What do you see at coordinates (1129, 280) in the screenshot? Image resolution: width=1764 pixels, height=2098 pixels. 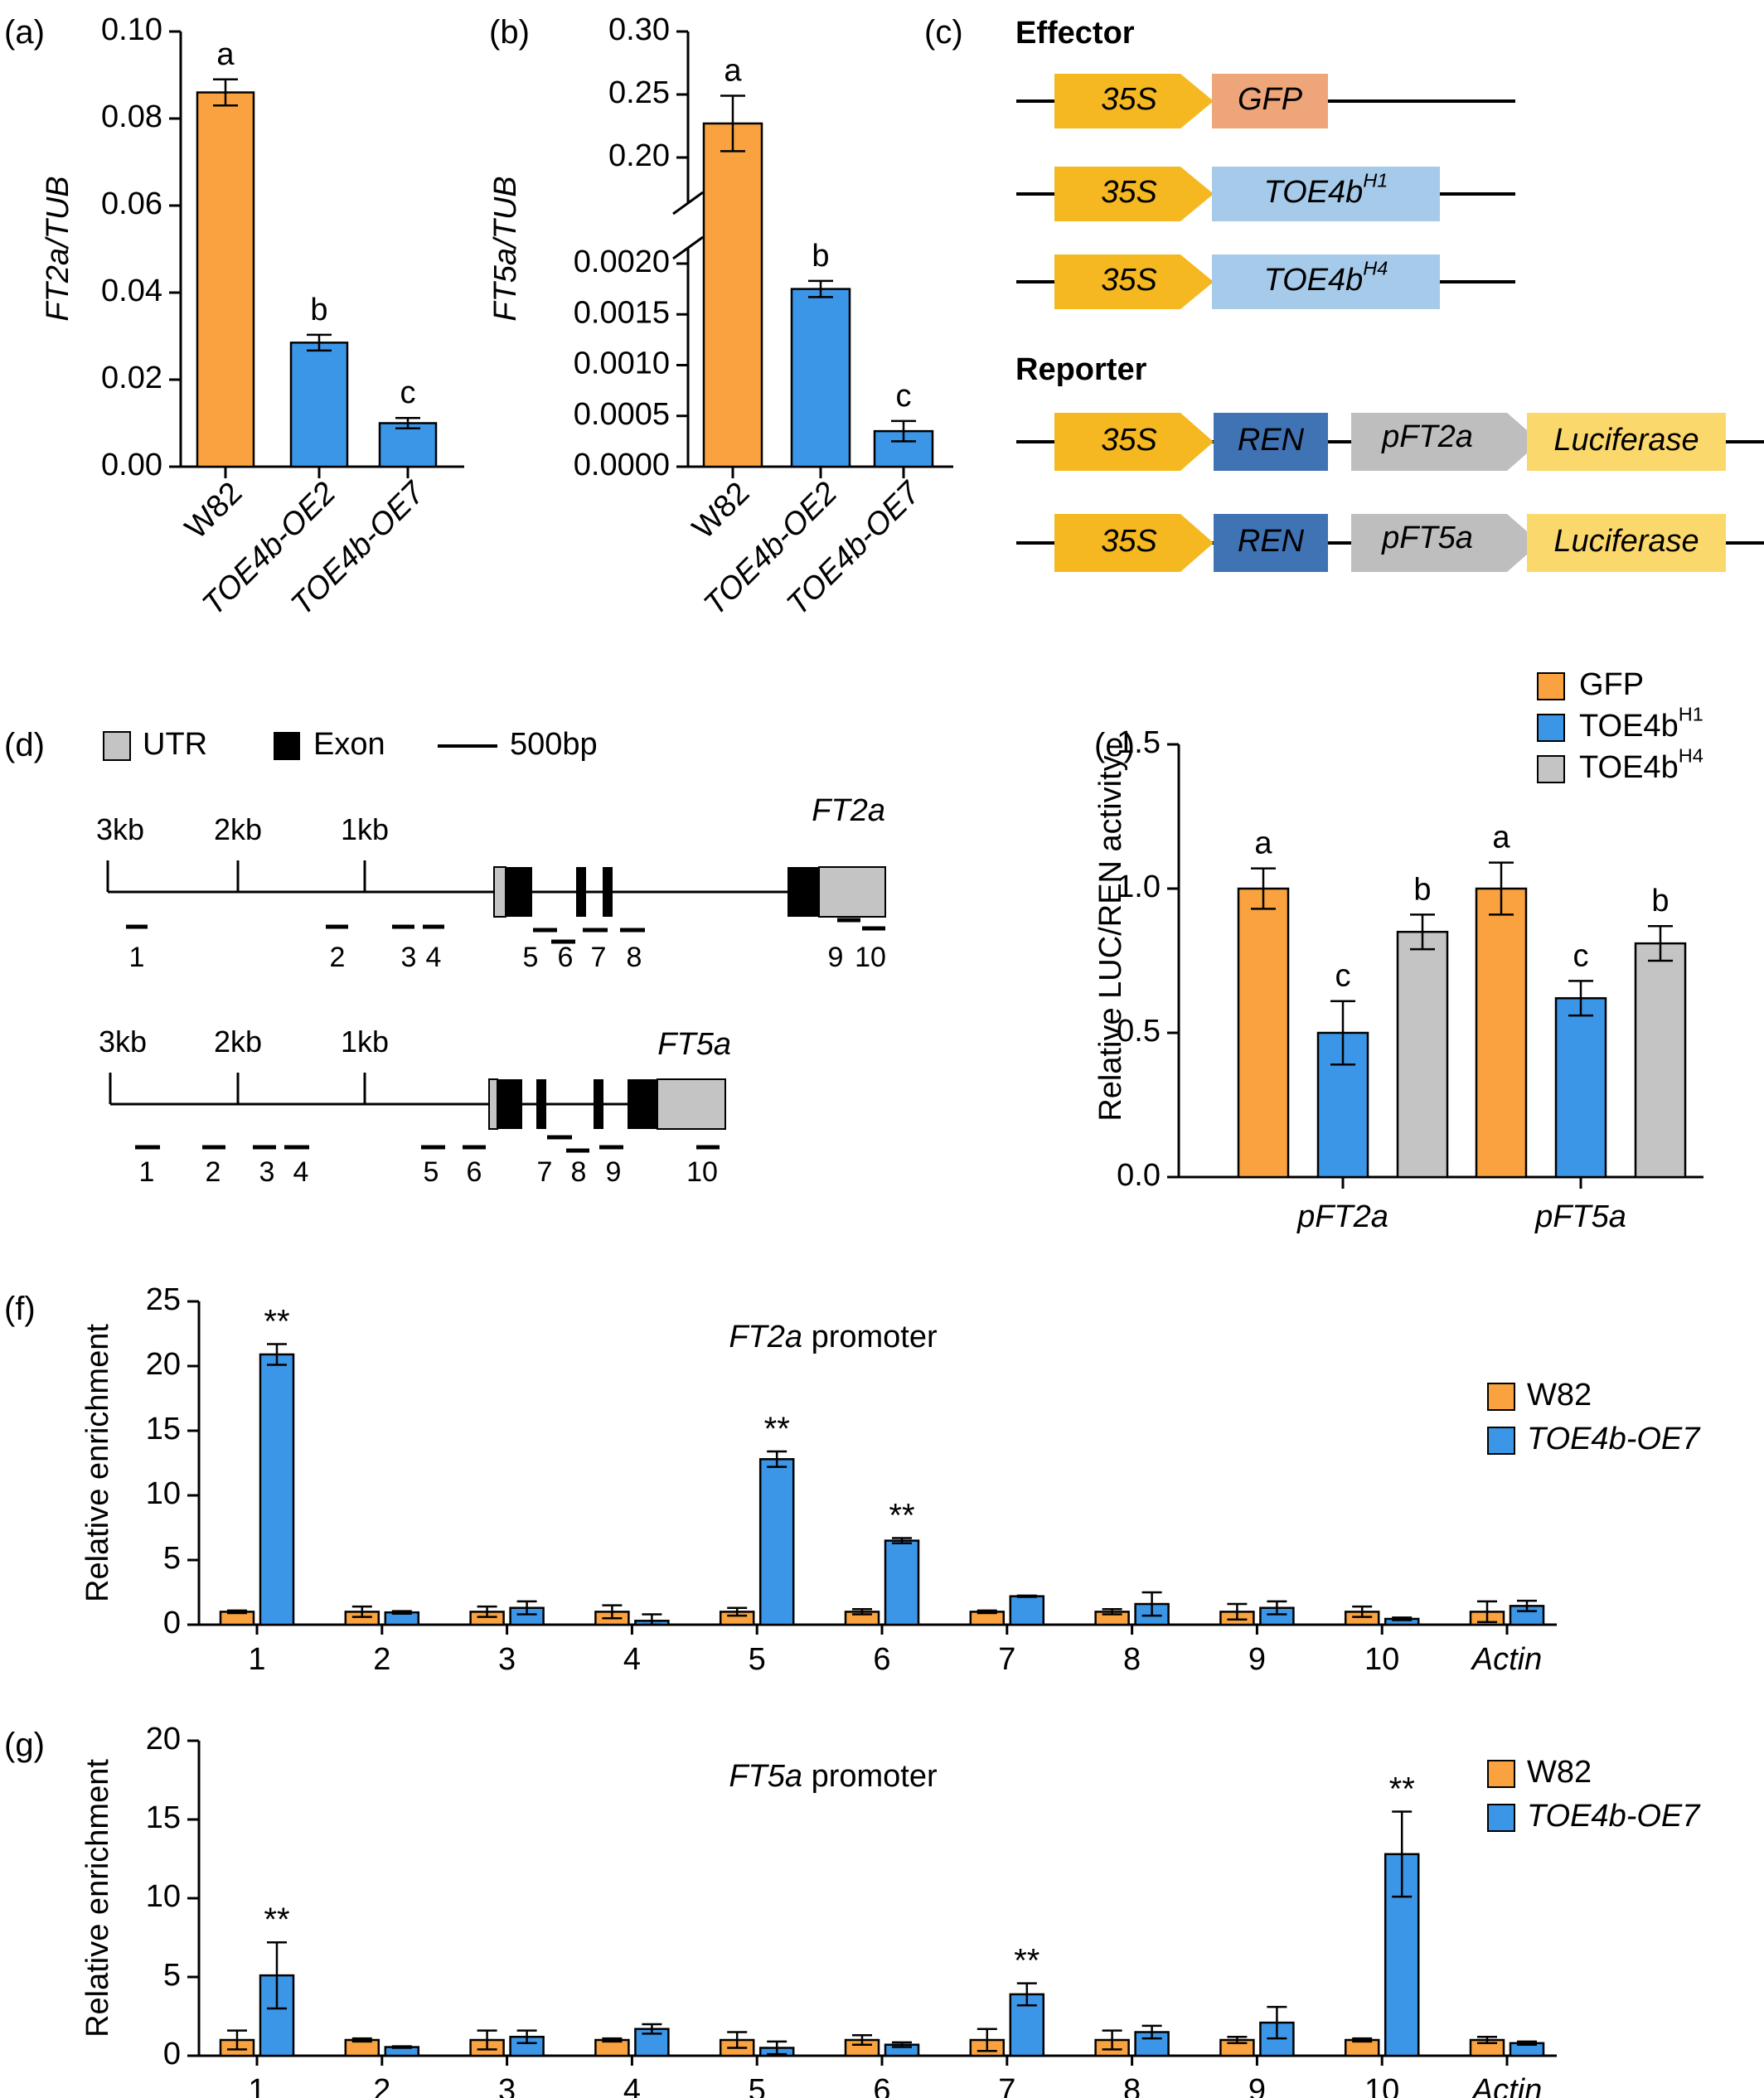 I see `effector-promoter-label-2: 35S` at bounding box center [1129, 280].